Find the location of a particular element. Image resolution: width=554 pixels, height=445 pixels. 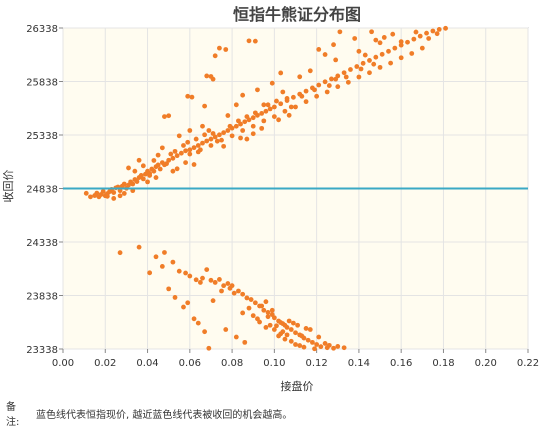

y-tick-label: 23838 is located at coordinates (42, 297).